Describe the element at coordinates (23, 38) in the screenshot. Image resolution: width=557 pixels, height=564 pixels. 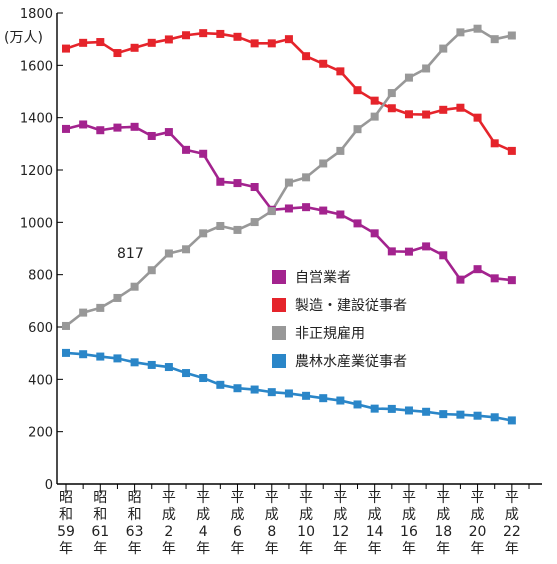
I see `y-axis-unit-label: (万人)` at that location.